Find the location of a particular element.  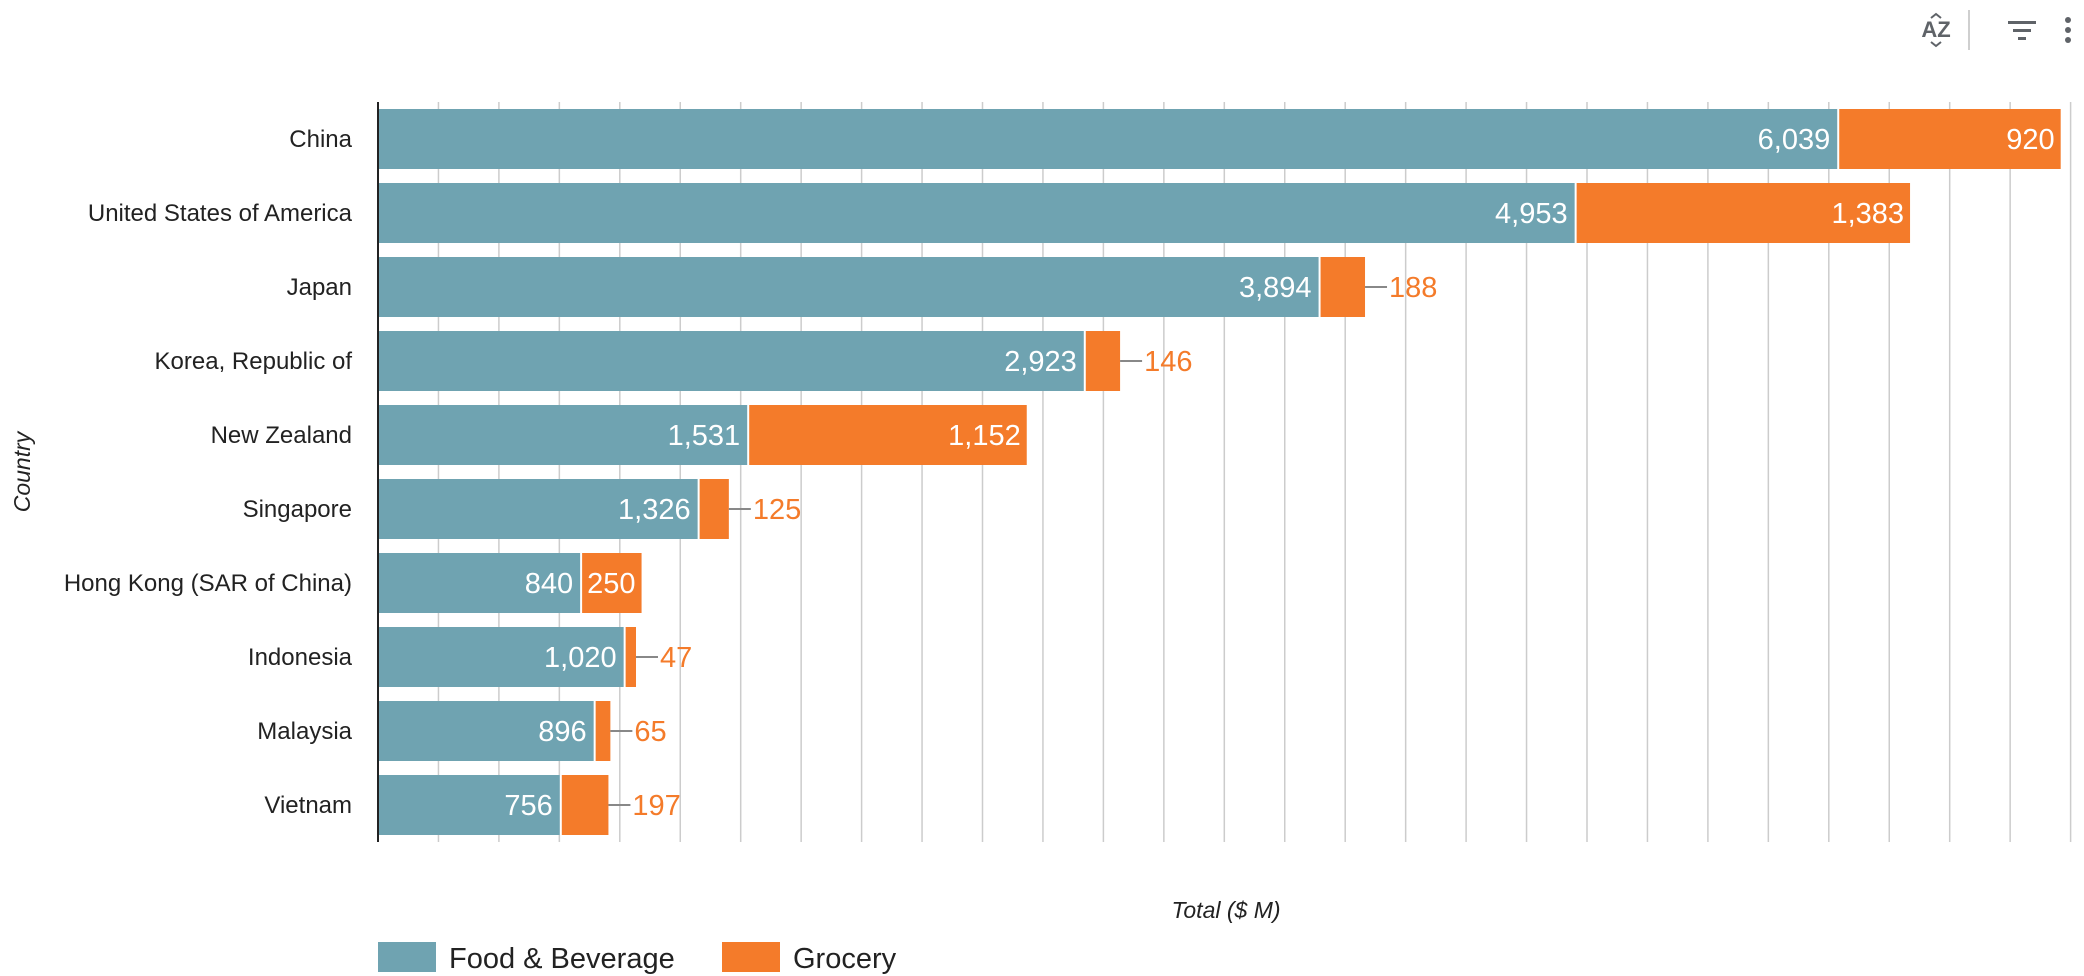

data-label-grocery: 47 is located at coordinates (676, 658).